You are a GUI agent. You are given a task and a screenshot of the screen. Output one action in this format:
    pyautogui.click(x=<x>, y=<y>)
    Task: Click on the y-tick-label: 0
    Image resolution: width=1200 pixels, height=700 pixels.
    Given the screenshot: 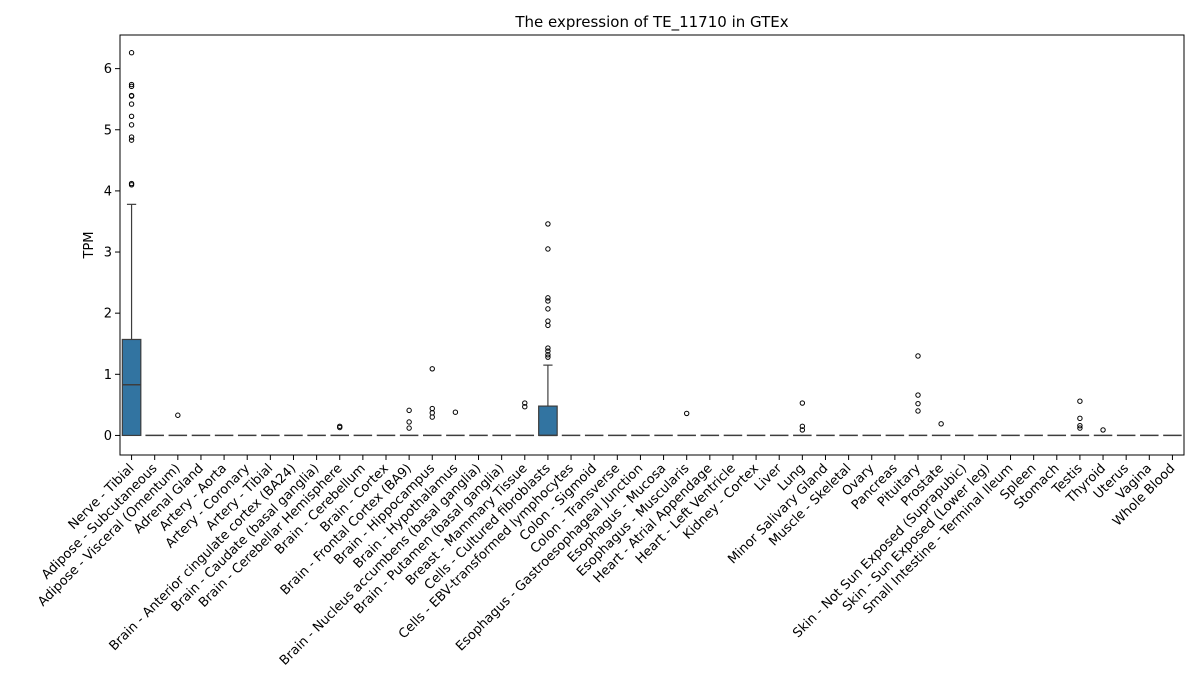 What is the action you would take?
    pyautogui.click(x=108, y=436)
    